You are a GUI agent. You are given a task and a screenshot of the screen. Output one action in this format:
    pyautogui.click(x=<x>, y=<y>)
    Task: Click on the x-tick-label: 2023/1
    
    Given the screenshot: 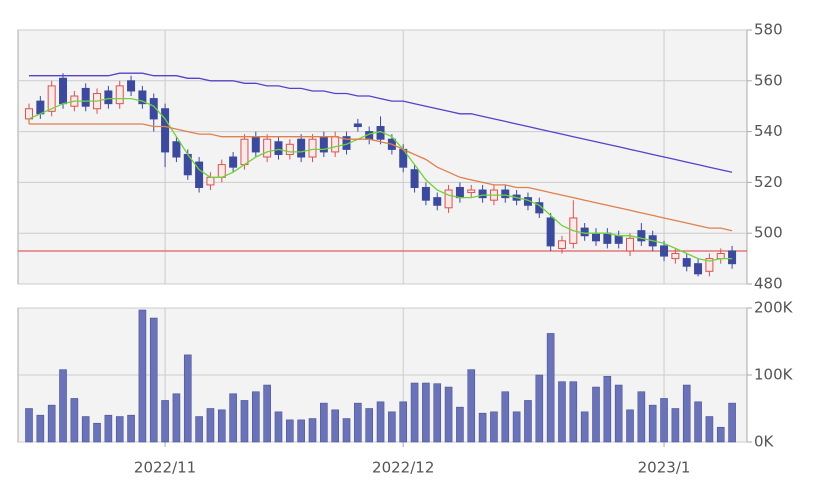 What is the action you would take?
    pyautogui.click(x=664, y=468)
    